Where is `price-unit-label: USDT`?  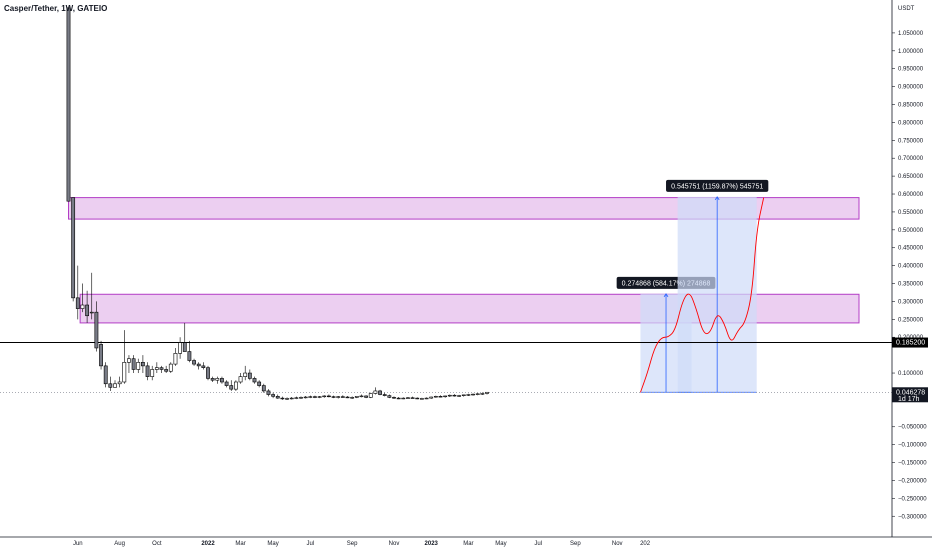 price-unit-label: USDT is located at coordinates (906, 9).